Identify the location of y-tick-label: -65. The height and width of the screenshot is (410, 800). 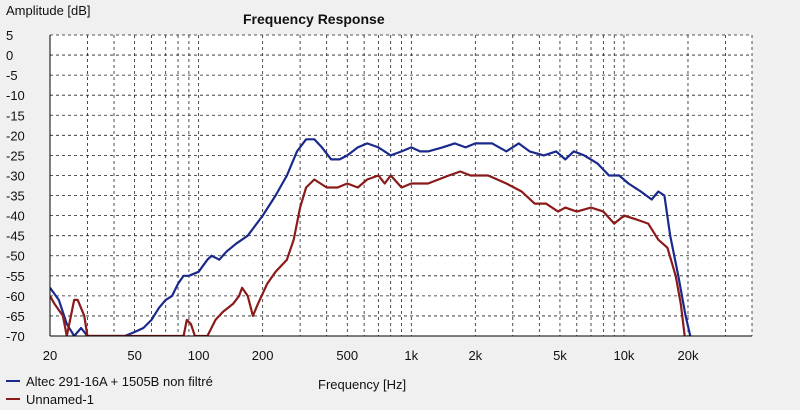
(15, 316).